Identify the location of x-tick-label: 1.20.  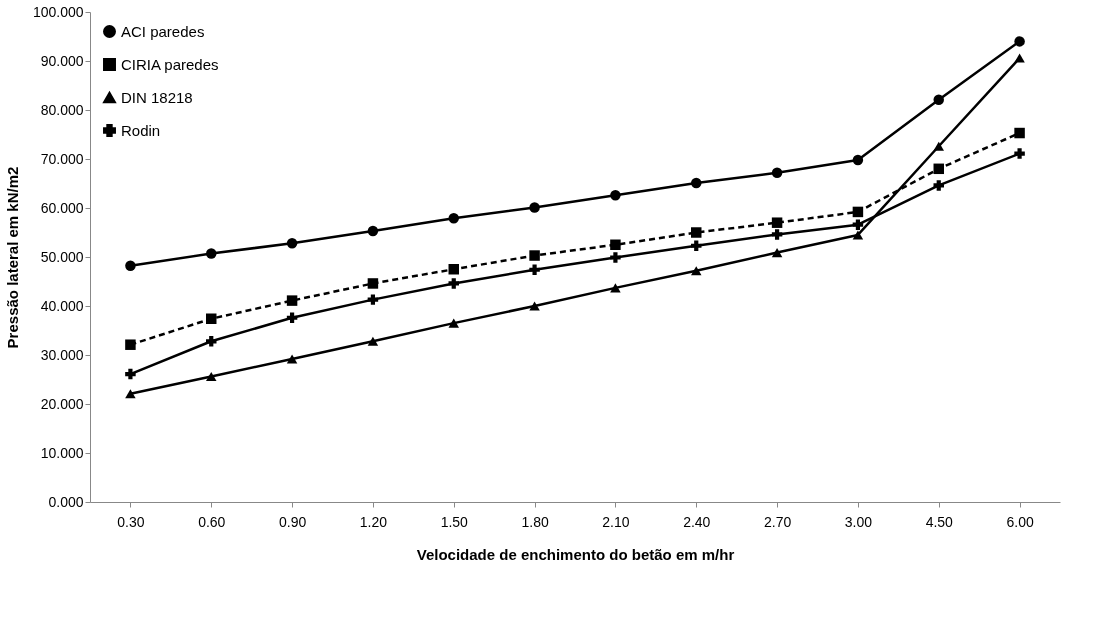
(373, 521).